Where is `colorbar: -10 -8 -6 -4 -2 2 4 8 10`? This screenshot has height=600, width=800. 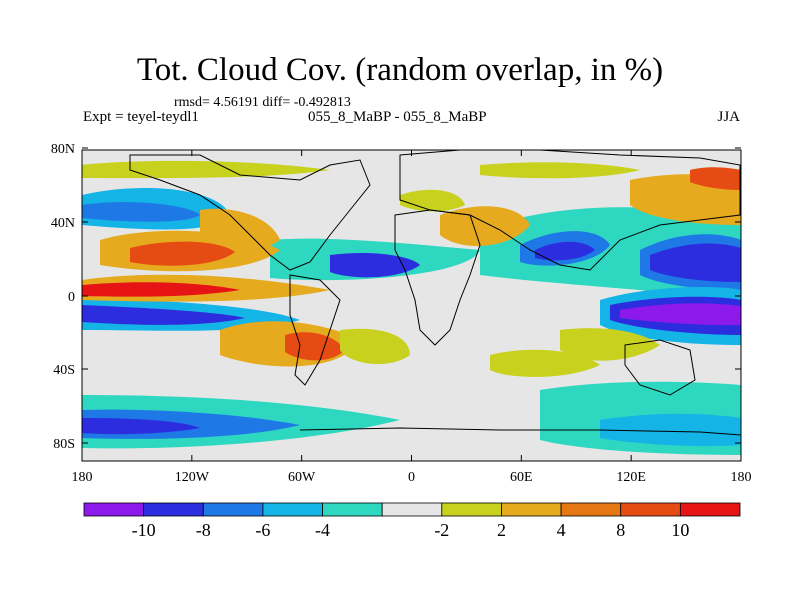
colorbar: -10 -8 -6 -4 -2 2 4 8 10 is located at coordinates (412, 521).